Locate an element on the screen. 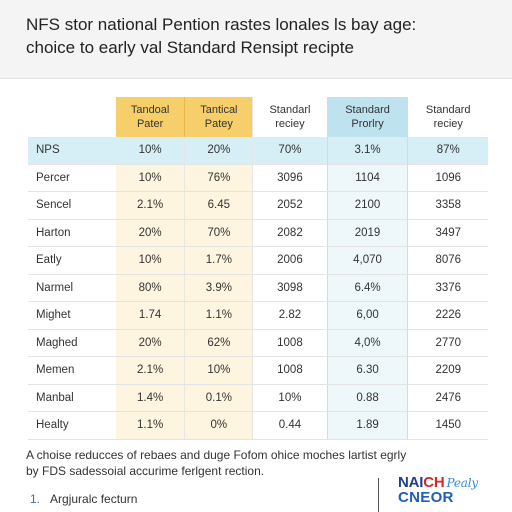 The height and width of the screenshot is (512, 512). list-item-text: Argjuralc fecturn is located at coordinates (94, 499).